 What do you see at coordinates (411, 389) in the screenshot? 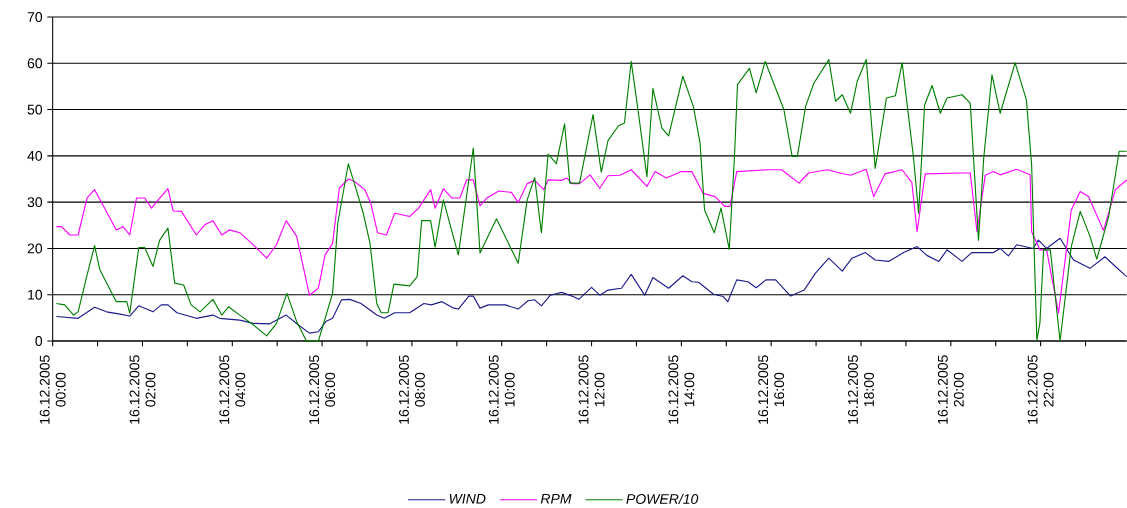
I see `x-tick-label: 16.12.2005 08:00` at bounding box center [411, 389].